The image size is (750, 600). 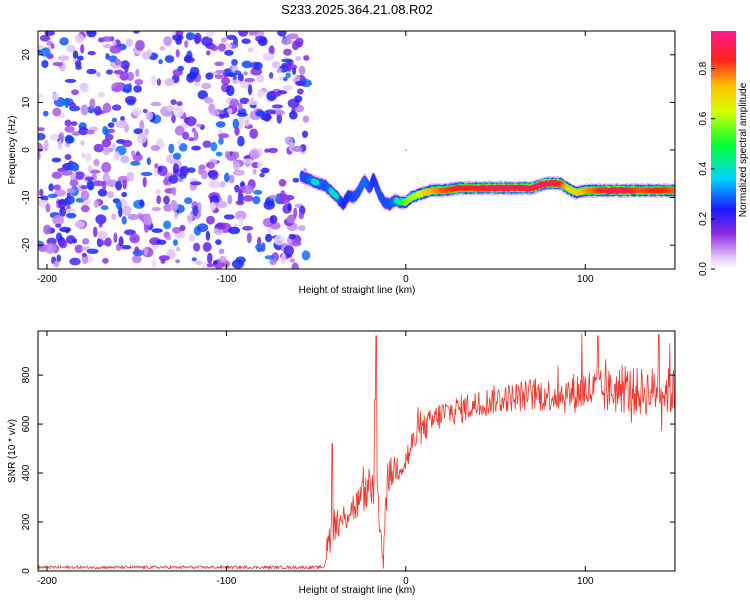 What do you see at coordinates (706, 168) in the screenshot?
I see `colorbar-ticks: 0.0 0.2 0.4 0.6 0.8` at bounding box center [706, 168].